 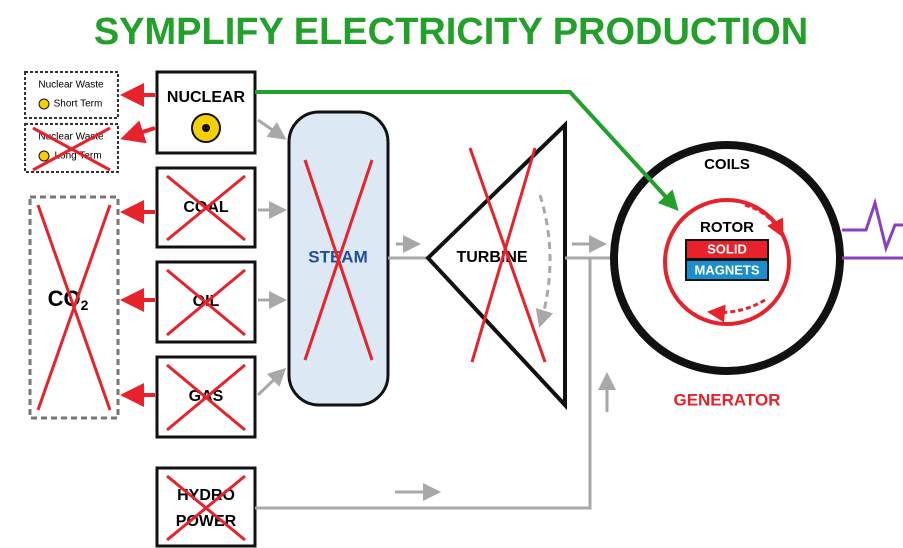 I want to click on waste-term: Long Term, so click(x=77, y=156).